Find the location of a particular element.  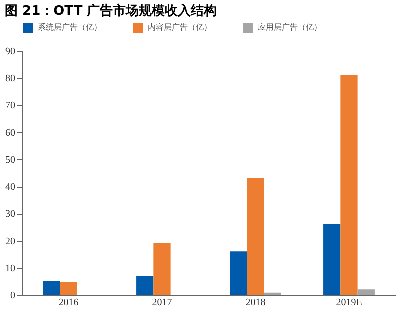

legend-label: 应用层广告（亿） is located at coordinates (290, 27).